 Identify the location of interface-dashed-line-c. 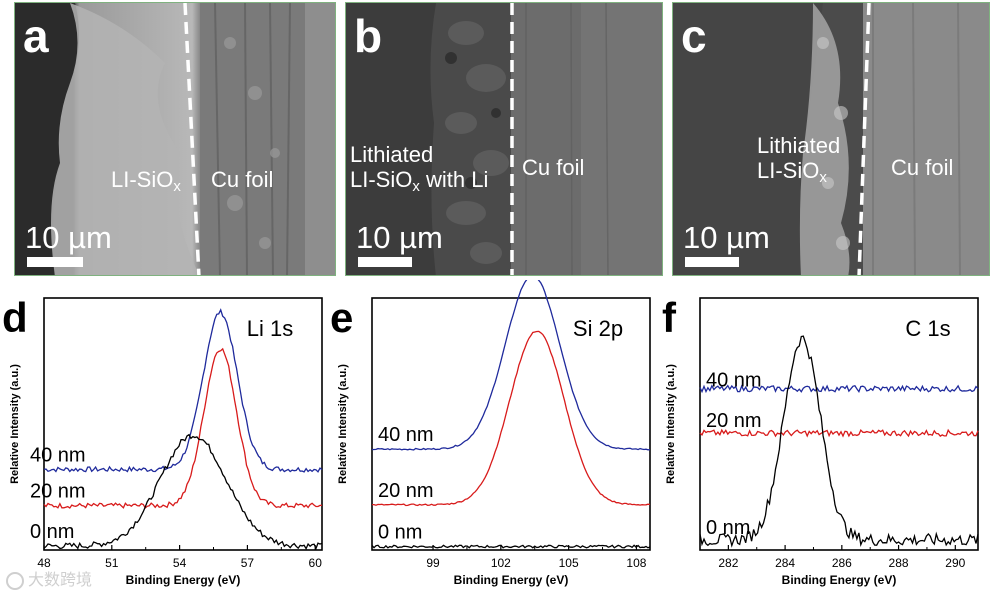
(864, 139).